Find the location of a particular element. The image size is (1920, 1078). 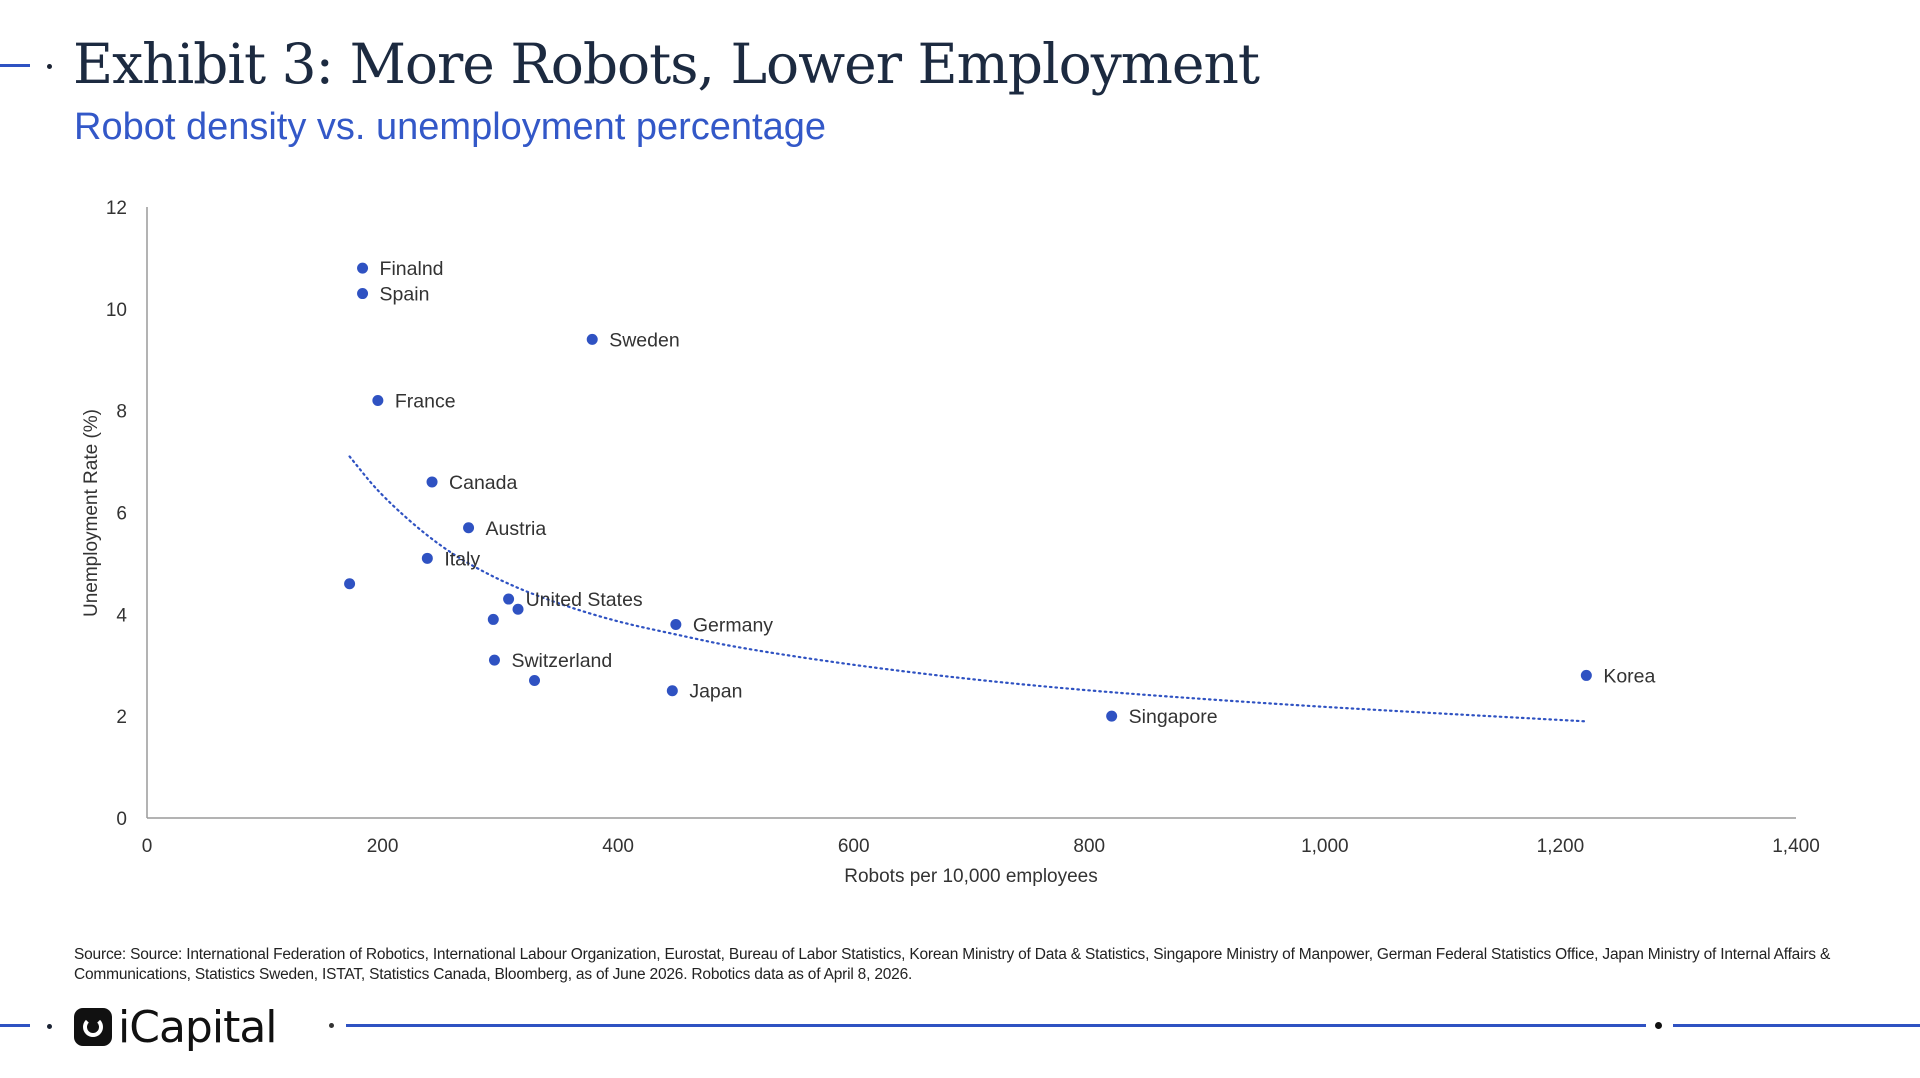

data-point-label: Singapore is located at coordinates (1173, 717).